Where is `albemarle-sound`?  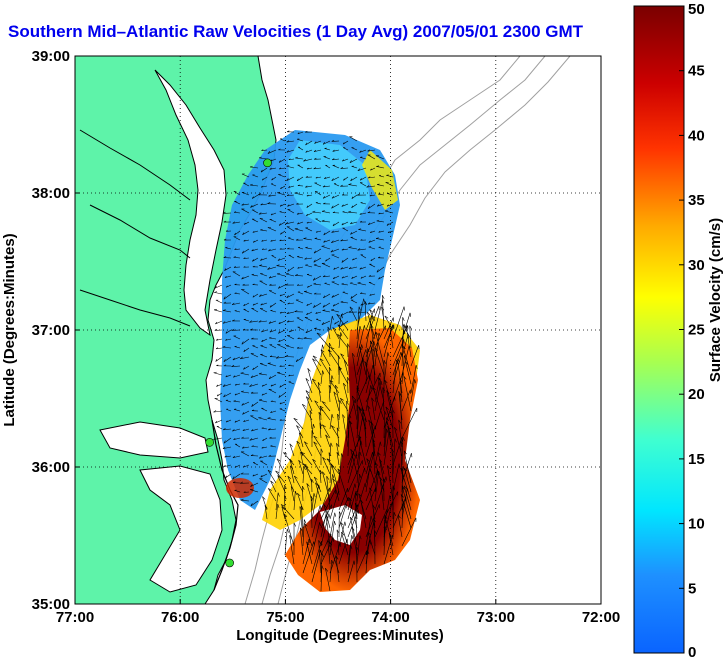
albemarle-sound is located at coordinates (154, 440).